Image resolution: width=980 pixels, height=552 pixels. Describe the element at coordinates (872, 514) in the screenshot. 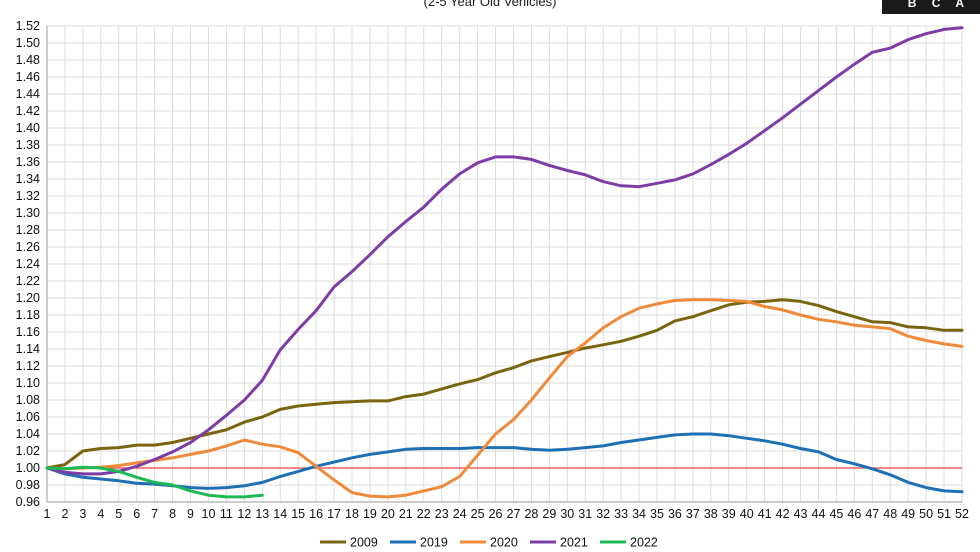

I see `x-tick-label: 47` at that location.